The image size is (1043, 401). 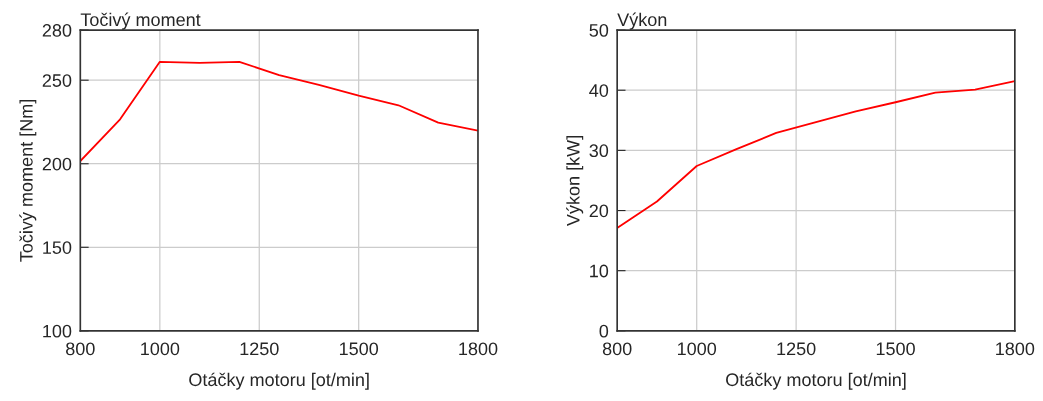 What do you see at coordinates (642, 21) in the screenshot?
I see `chart-title: Výkon` at bounding box center [642, 21].